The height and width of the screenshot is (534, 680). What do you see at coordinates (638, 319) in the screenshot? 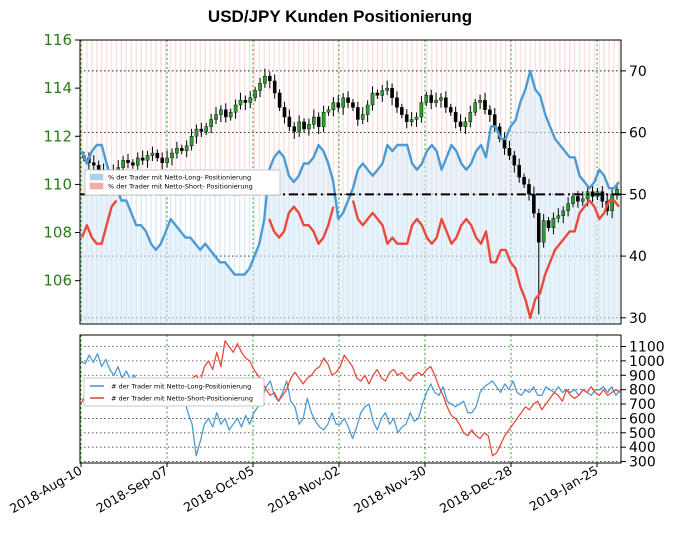
I see `right-axis-tick-label: 30` at bounding box center [638, 319].